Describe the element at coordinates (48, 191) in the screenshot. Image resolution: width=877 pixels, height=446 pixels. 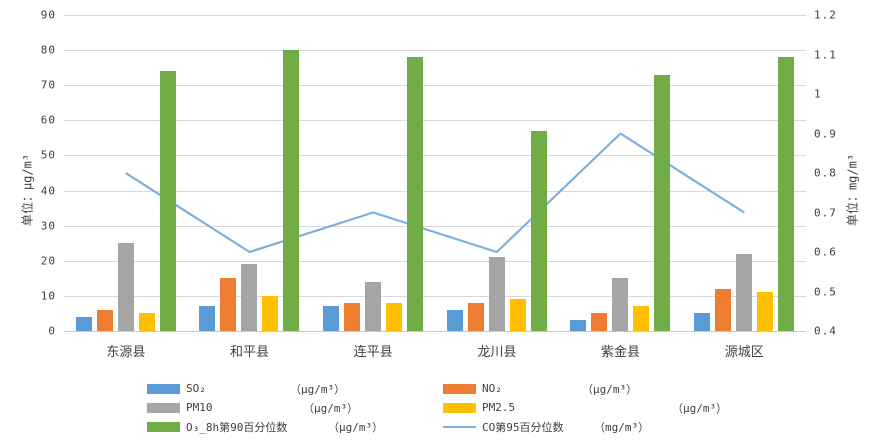
I see `left-axis-tick: 40` at that location.